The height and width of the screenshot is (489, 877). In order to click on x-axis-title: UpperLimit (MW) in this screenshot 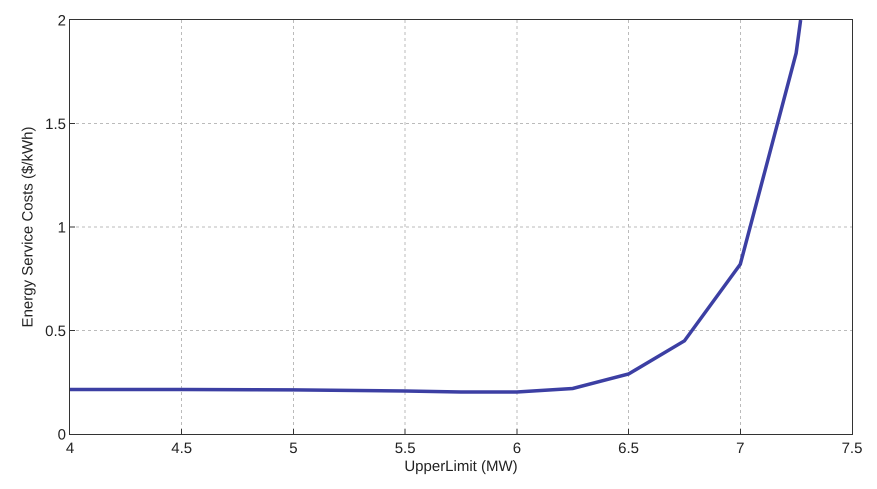, I will do `click(461, 466)`.